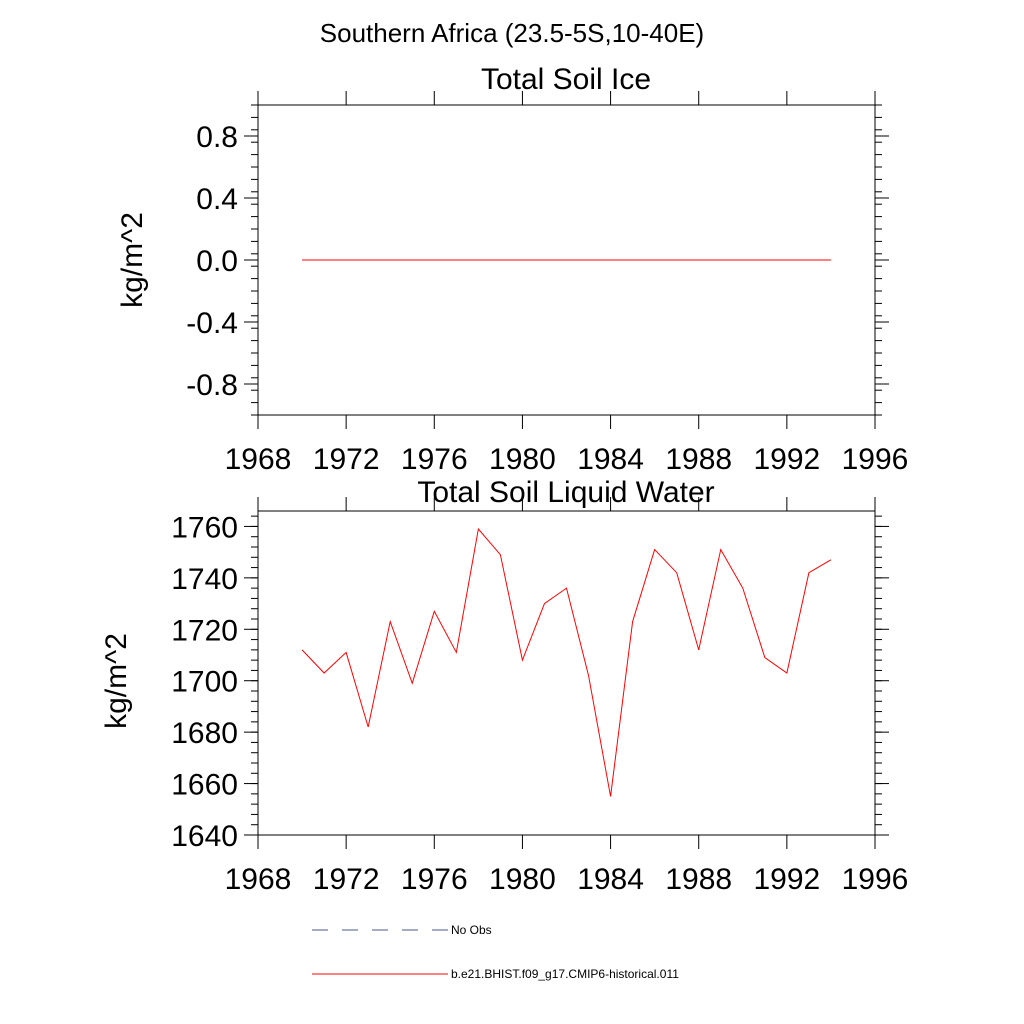 The height and width of the screenshot is (1024, 1024). I want to click on panel-title: Total Soil Ice, so click(566, 79).